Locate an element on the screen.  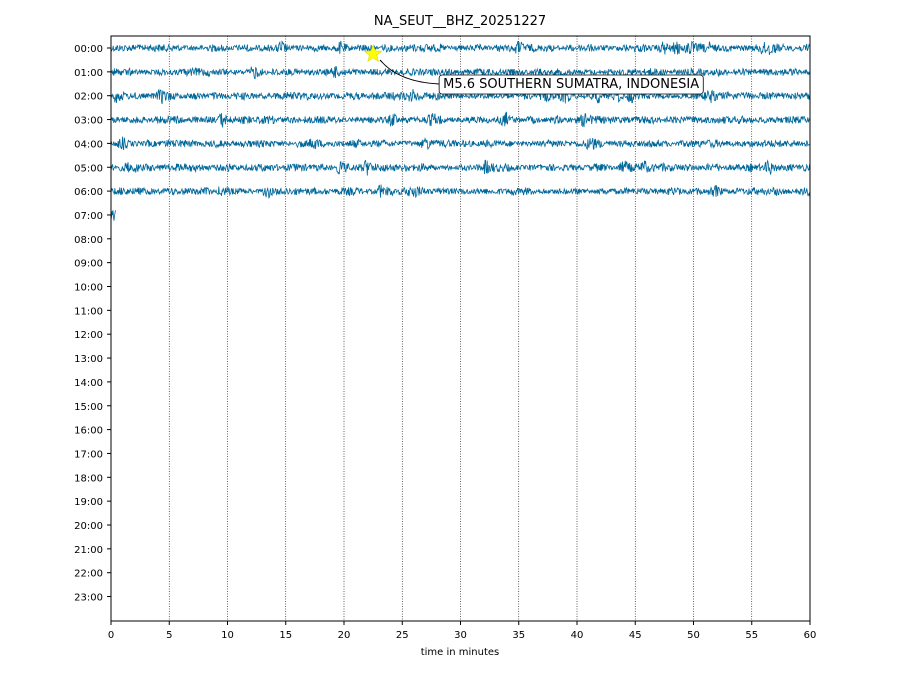
y-tick-label-0: 00:00 is located at coordinates (88, 49).